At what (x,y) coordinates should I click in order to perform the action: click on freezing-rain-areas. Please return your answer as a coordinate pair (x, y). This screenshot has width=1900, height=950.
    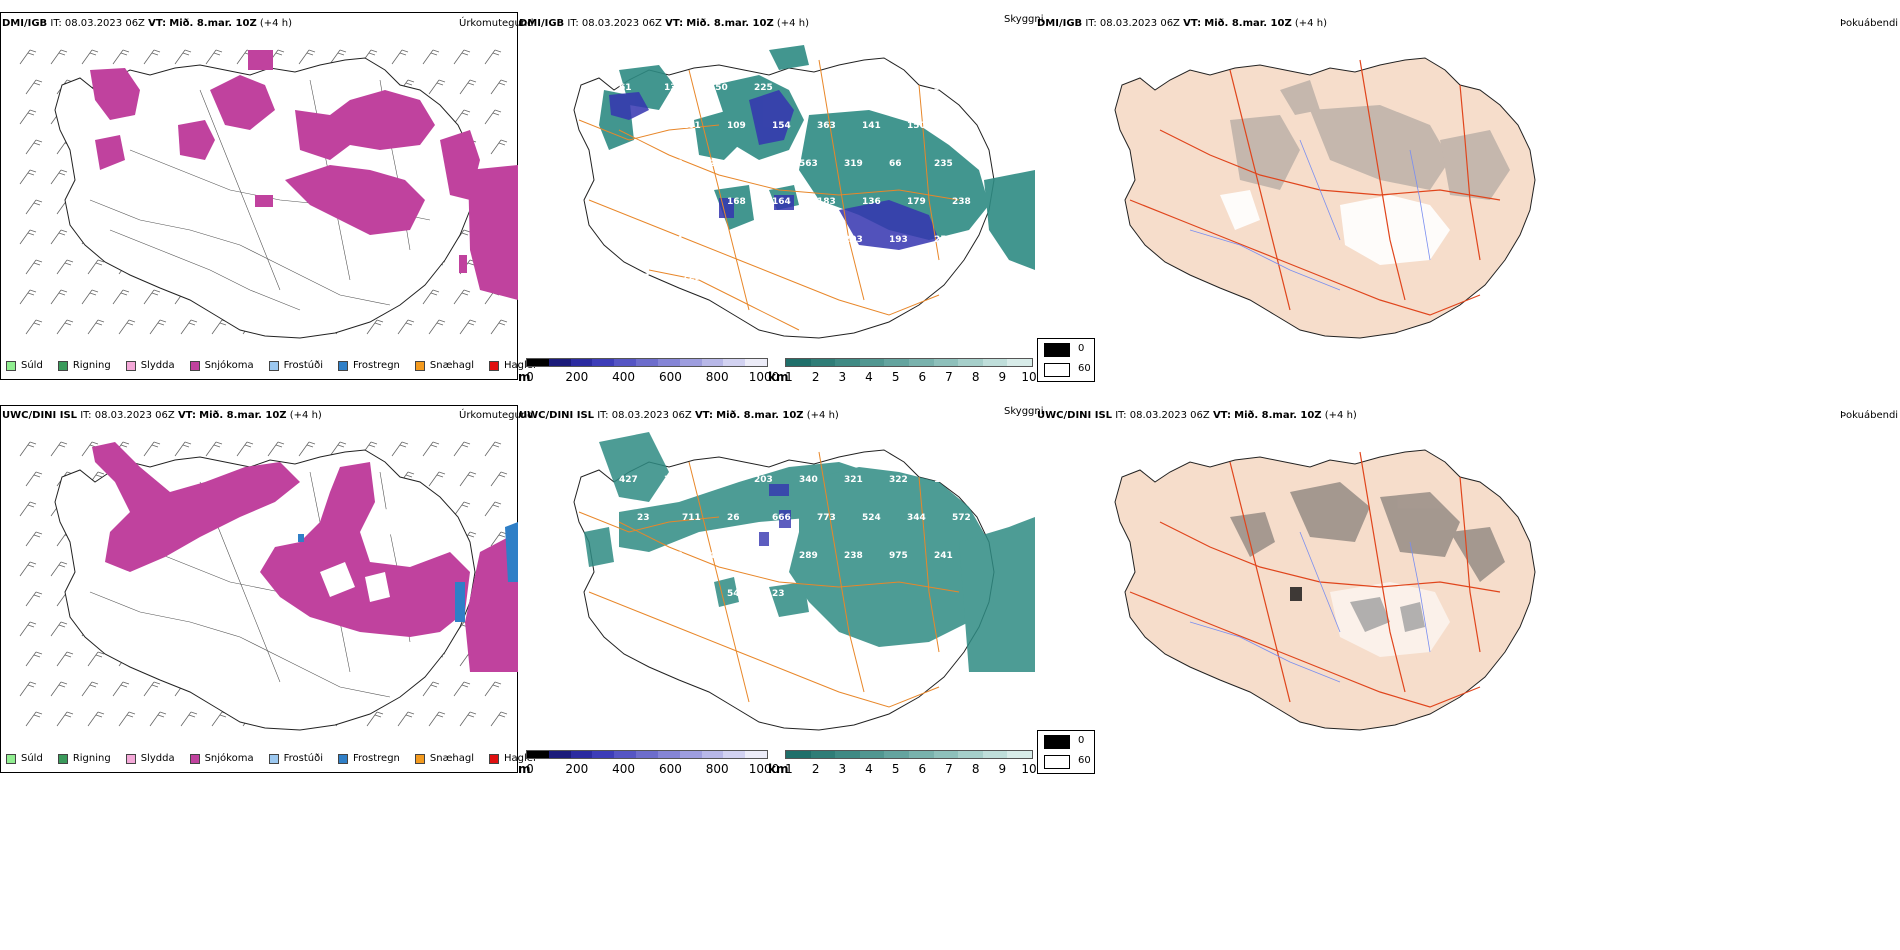
    Looking at the image, I should click on (408, 572).